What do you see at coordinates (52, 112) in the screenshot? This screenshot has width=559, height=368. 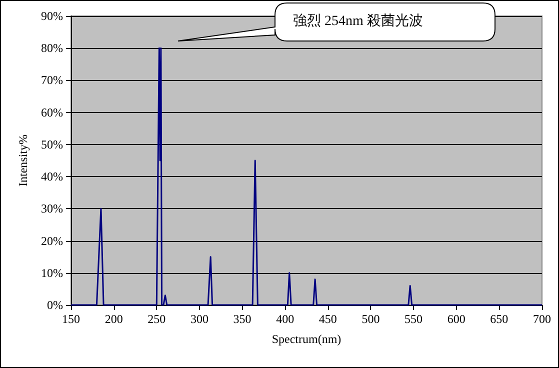 I see `y-tick-label: 60%` at bounding box center [52, 112].